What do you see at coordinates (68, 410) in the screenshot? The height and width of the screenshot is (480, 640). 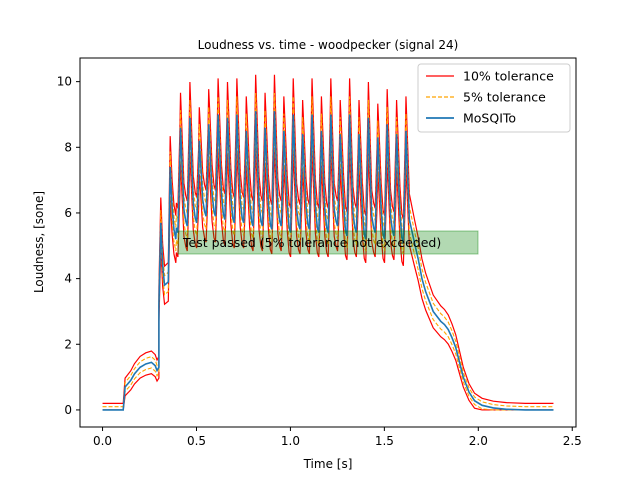 I see `y-tick-label: 0` at bounding box center [68, 410].